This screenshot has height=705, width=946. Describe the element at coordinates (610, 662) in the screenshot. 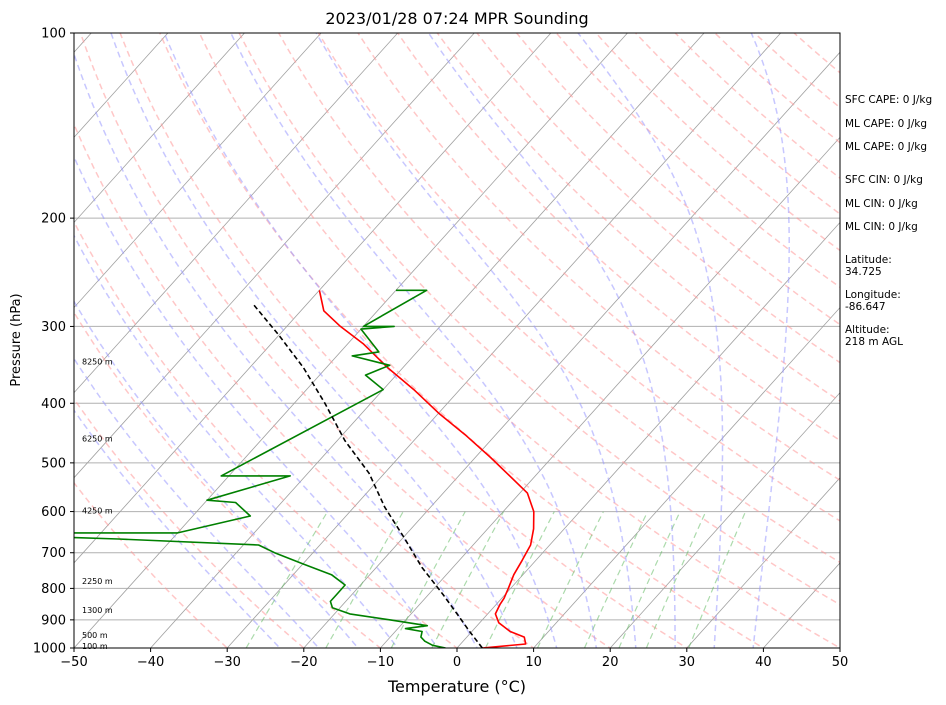

I see `x-tick-label: 20` at that location.